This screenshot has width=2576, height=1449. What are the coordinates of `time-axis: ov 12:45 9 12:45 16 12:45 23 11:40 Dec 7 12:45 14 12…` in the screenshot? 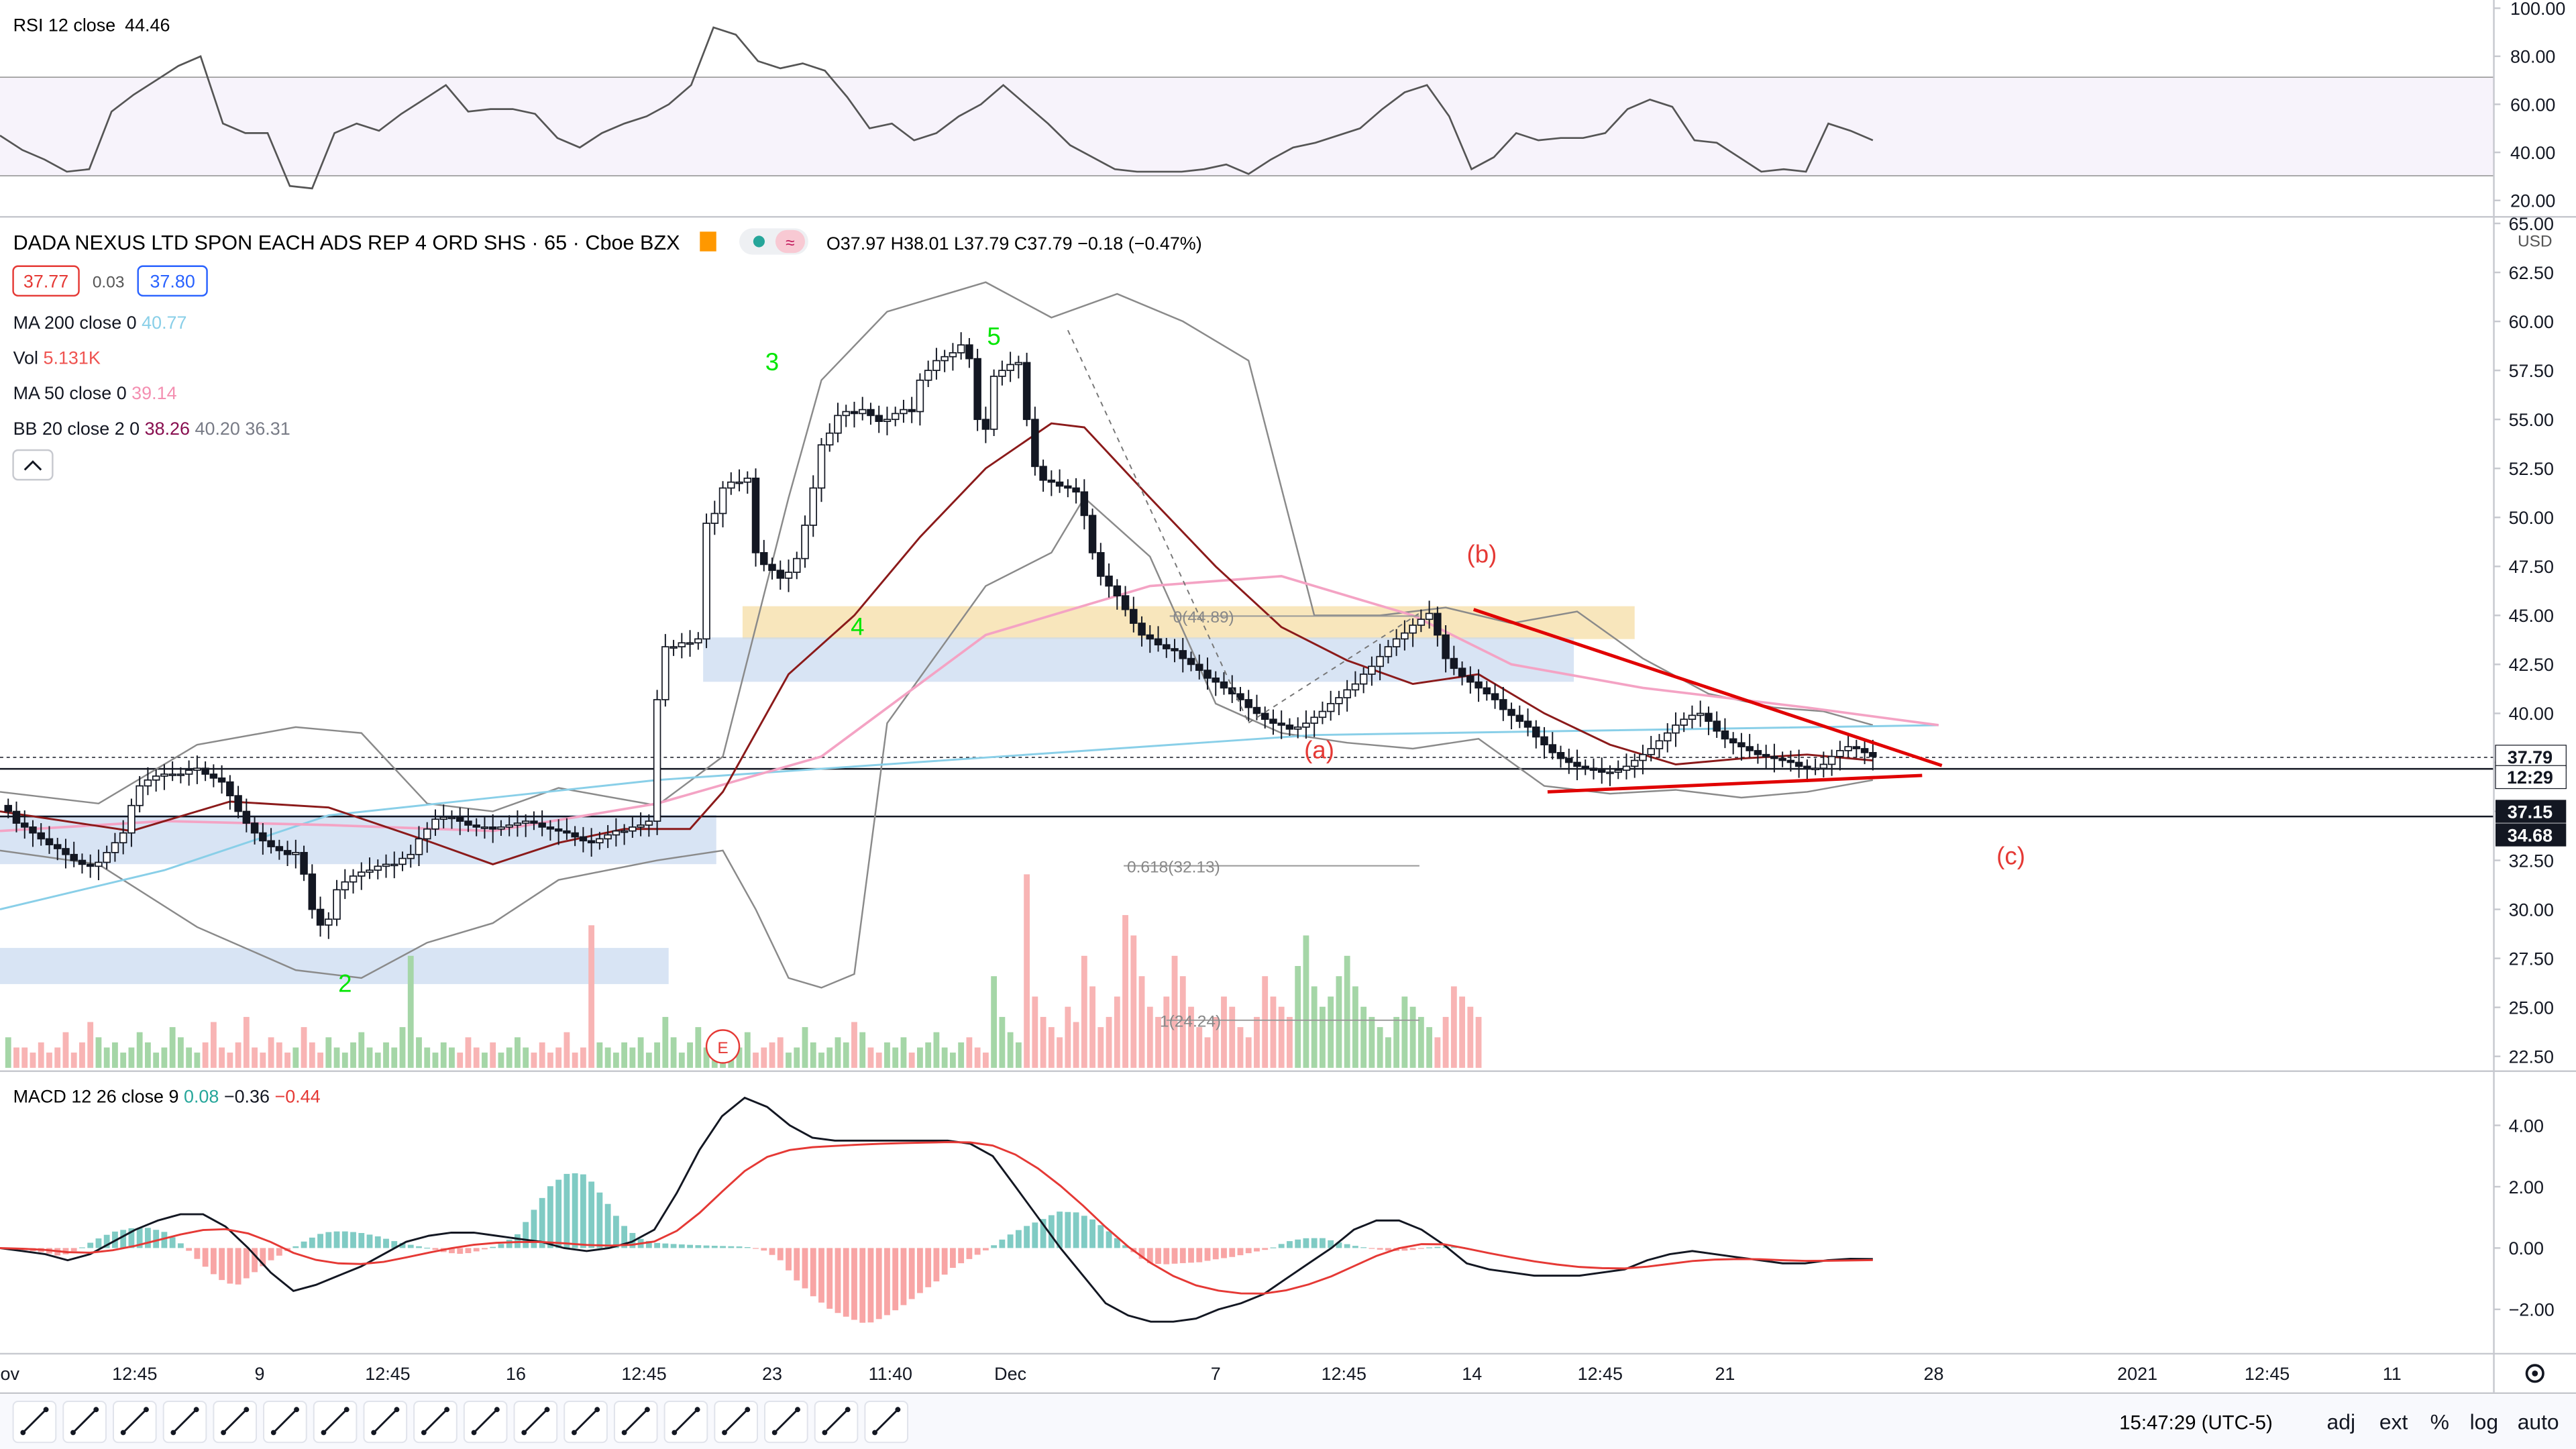 It's located at (1200, 1374).